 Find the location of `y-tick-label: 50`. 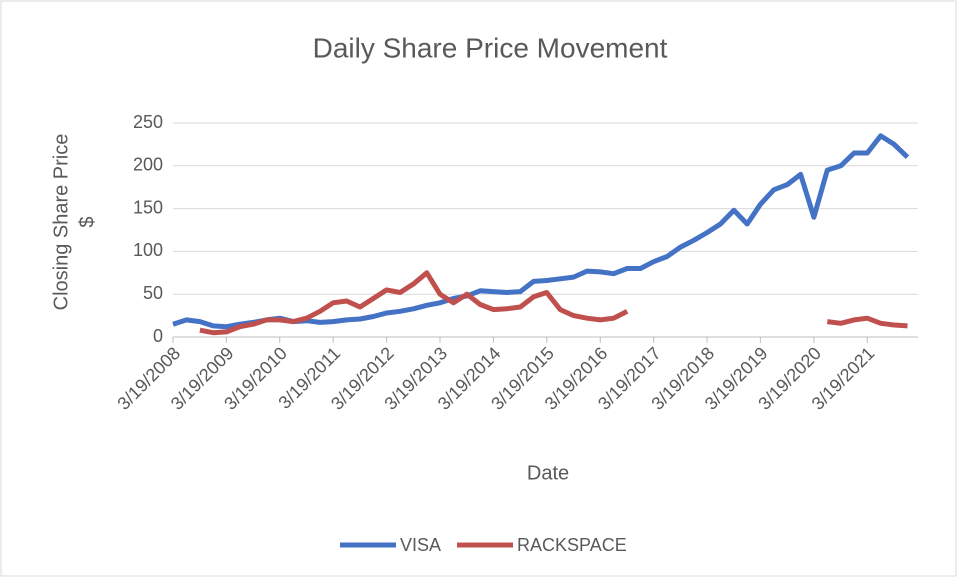

y-tick-label: 50 is located at coordinates (153, 293).